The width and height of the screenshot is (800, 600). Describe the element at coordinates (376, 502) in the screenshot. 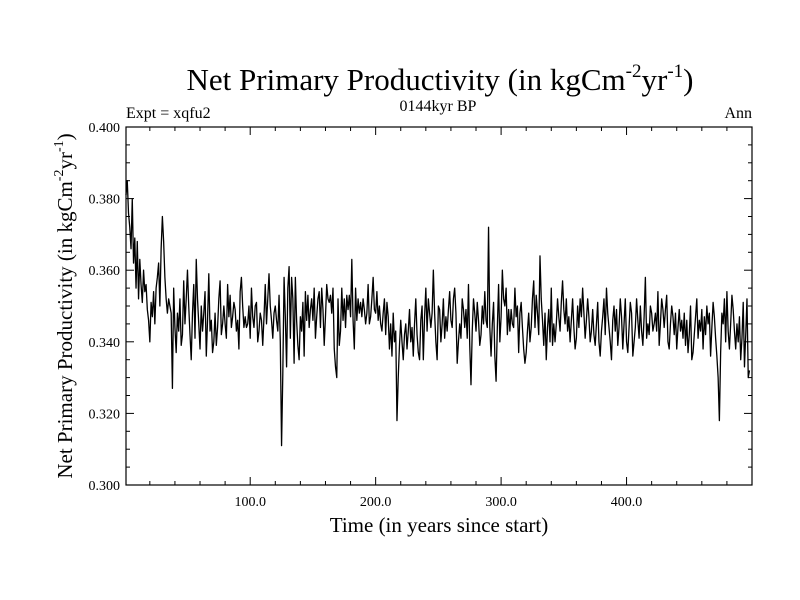

I see `x-tick-label: 200.0` at that location.